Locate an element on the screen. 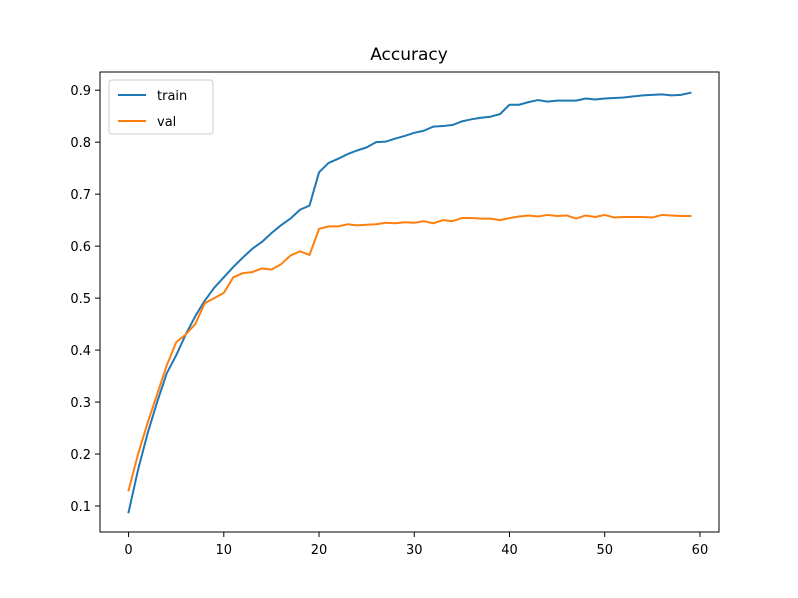 The width and height of the screenshot is (798, 598). x-tick-label: 60 is located at coordinates (700, 550).